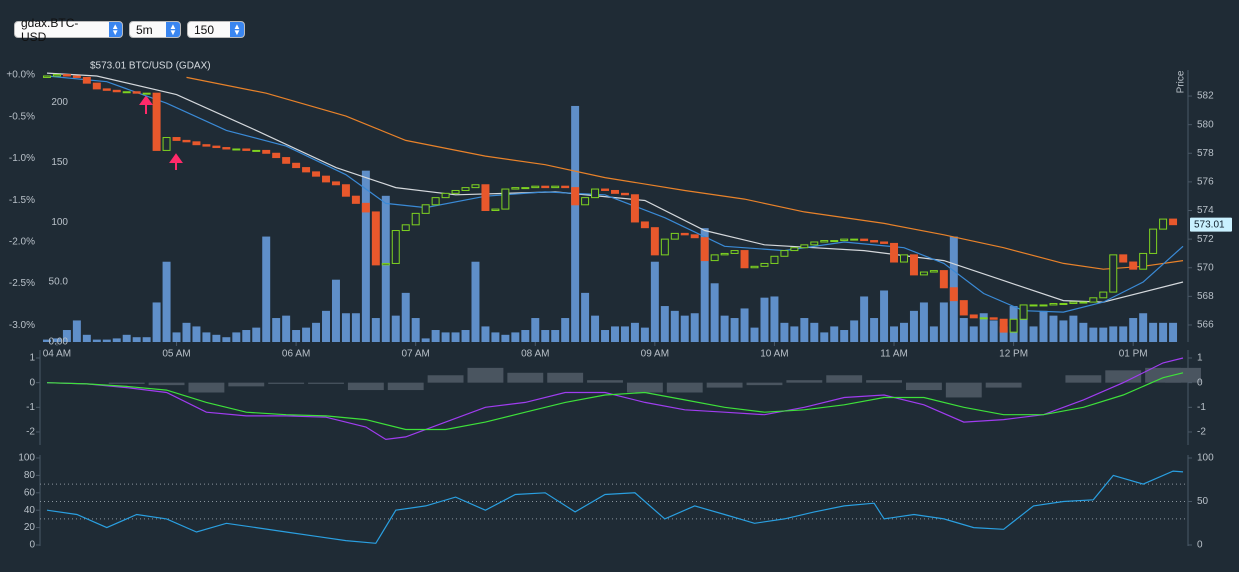 This screenshot has width=1239, height=572. I want to click on select-text: 150, so click(204, 29).